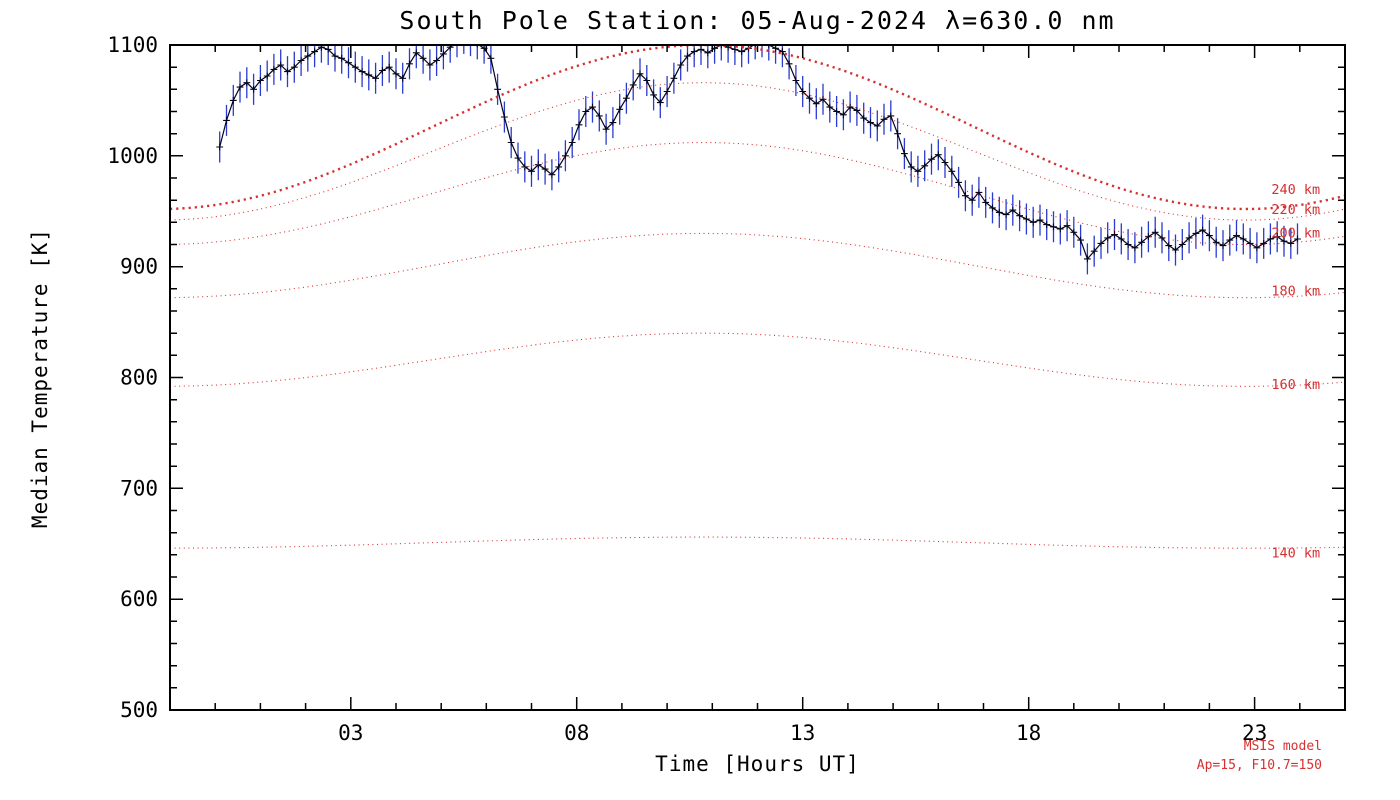 The width and height of the screenshot is (1400, 800). Describe the element at coordinates (1295, 190) in the screenshot. I see `model-label-240km: 240 km` at that location.